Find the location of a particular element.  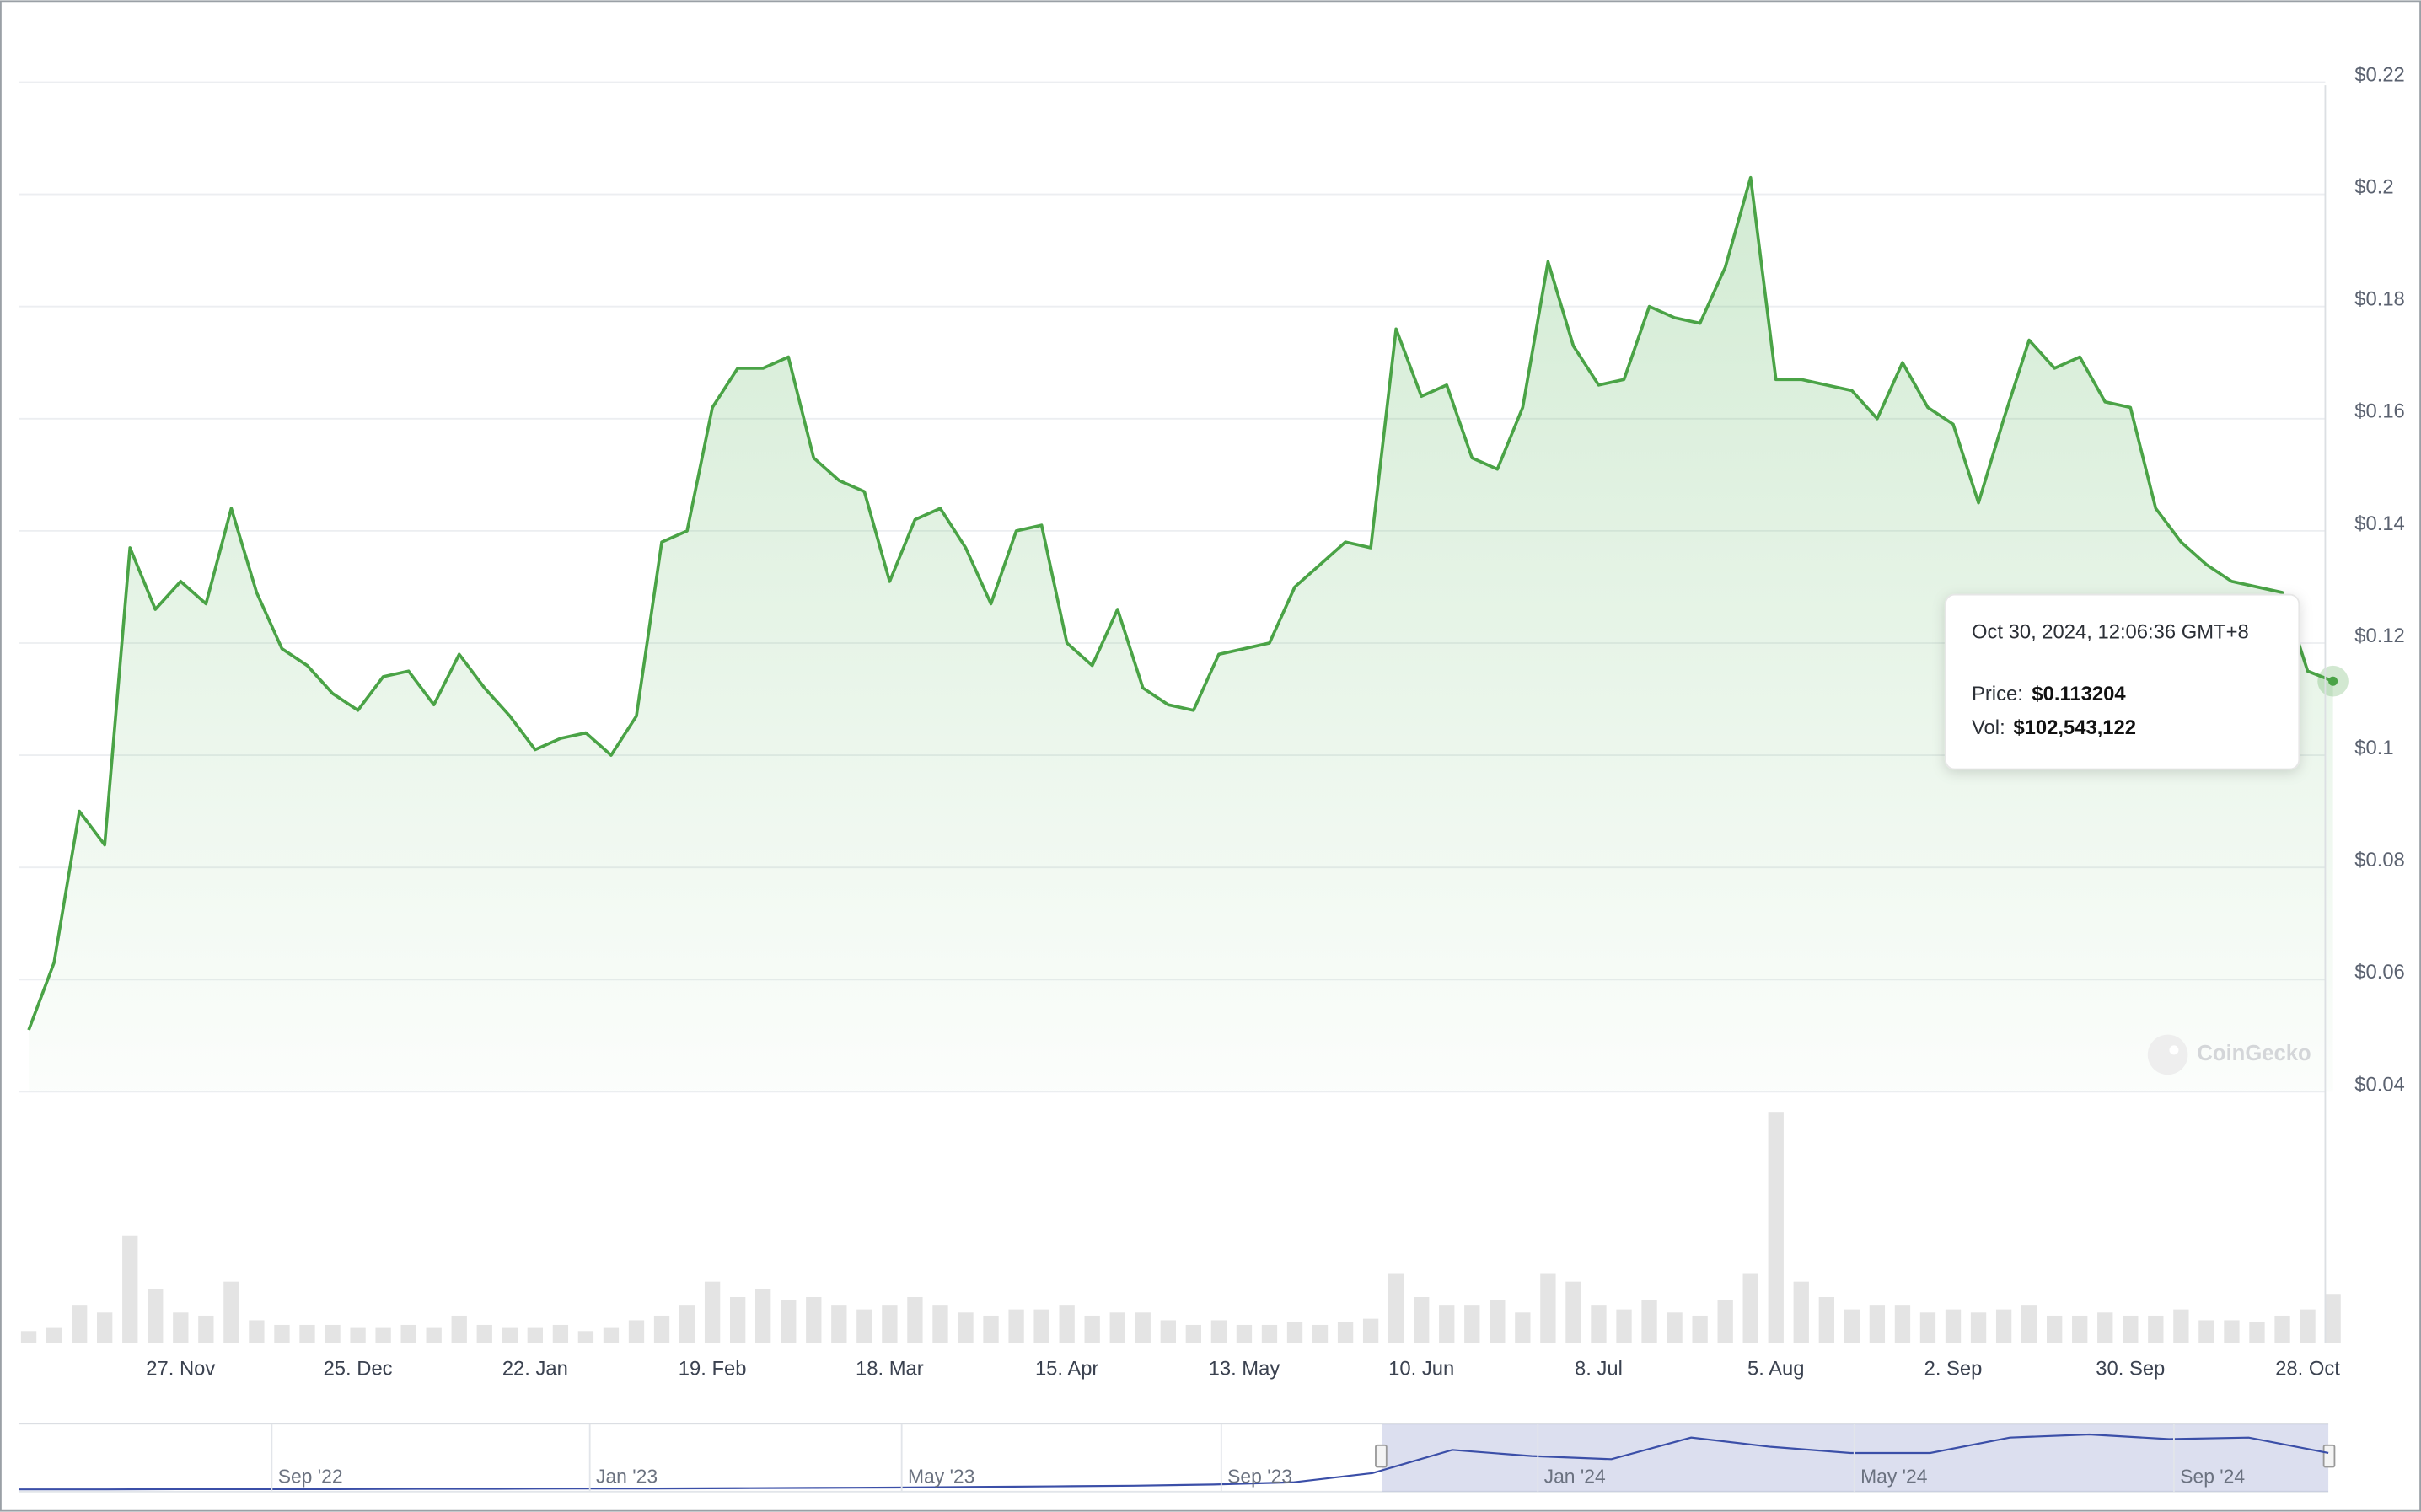

x-tick-label: 5. Aug is located at coordinates (1776, 1368).